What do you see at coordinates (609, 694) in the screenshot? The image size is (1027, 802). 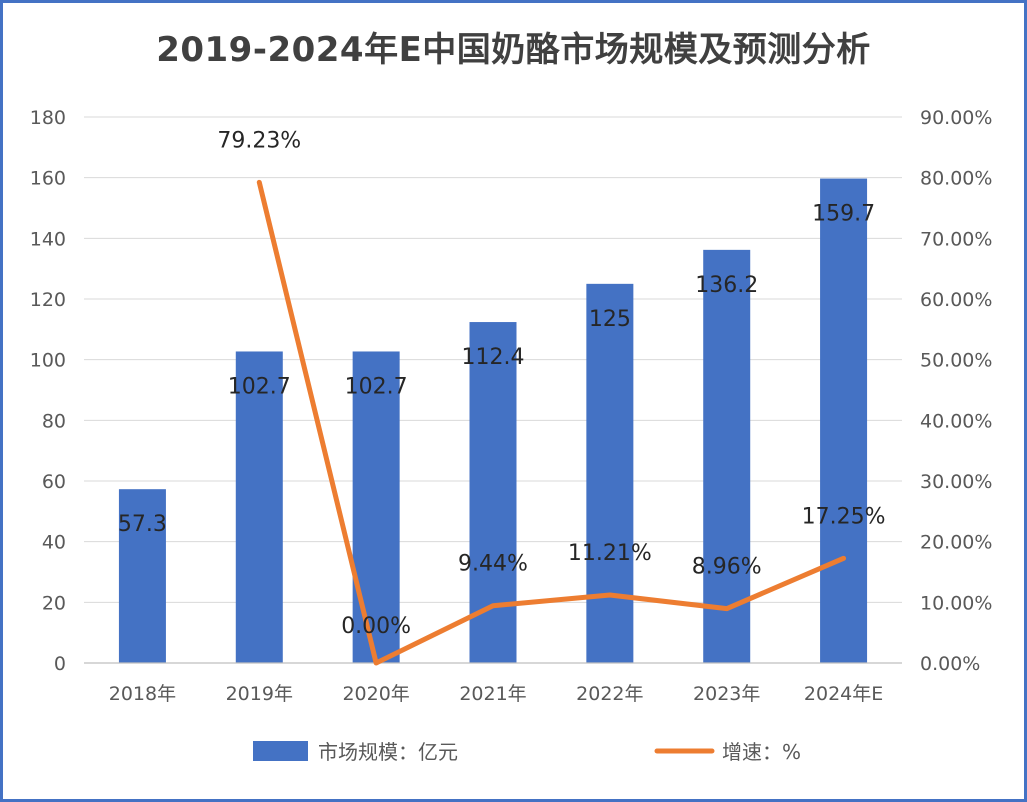 I see `x-tick-label: 2022年` at bounding box center [609, 694].